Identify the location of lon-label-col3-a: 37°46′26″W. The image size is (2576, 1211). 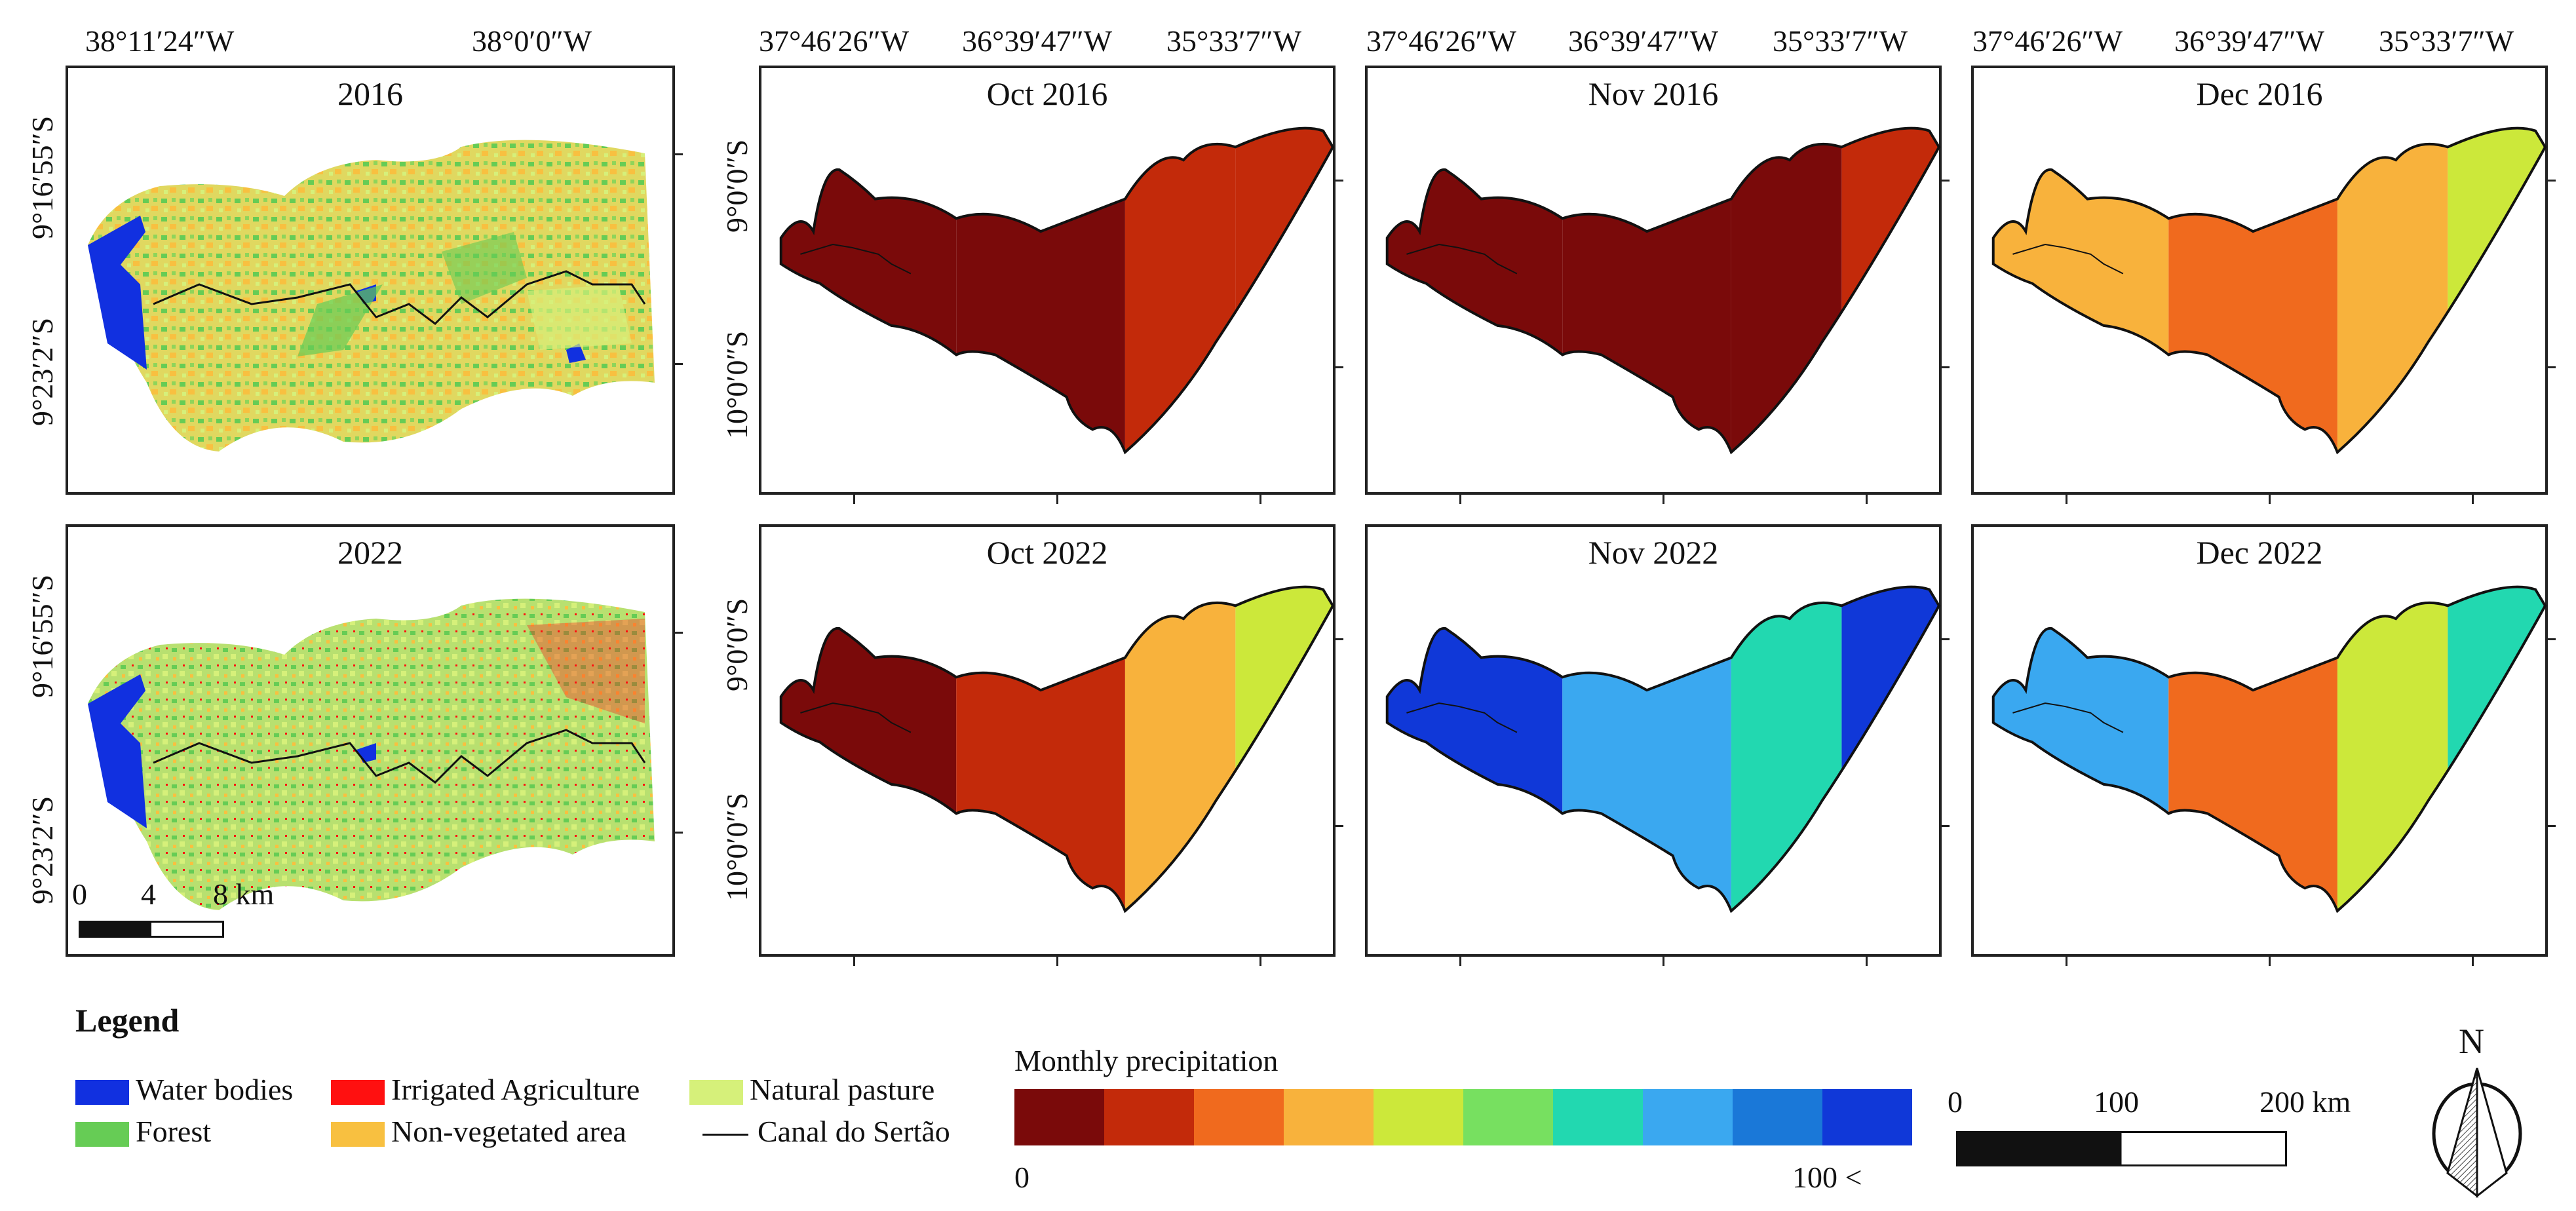
(2047, 41).